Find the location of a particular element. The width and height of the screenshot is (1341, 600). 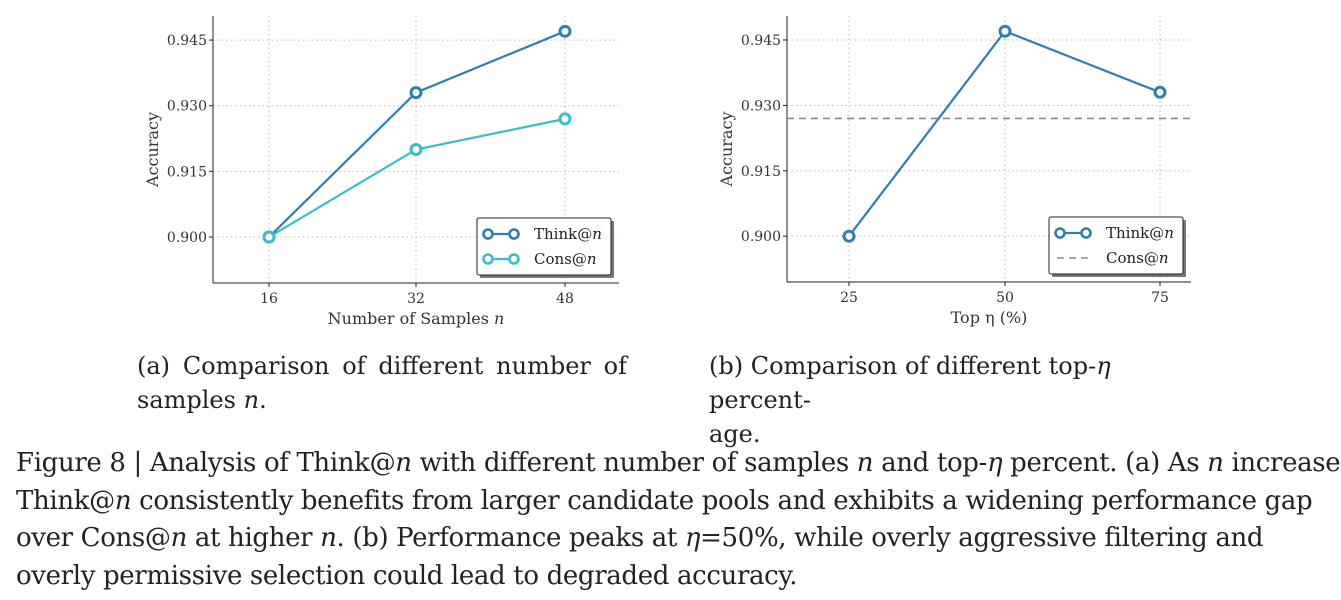

x-tick-label: 48 is located at coordinates (565, 299).